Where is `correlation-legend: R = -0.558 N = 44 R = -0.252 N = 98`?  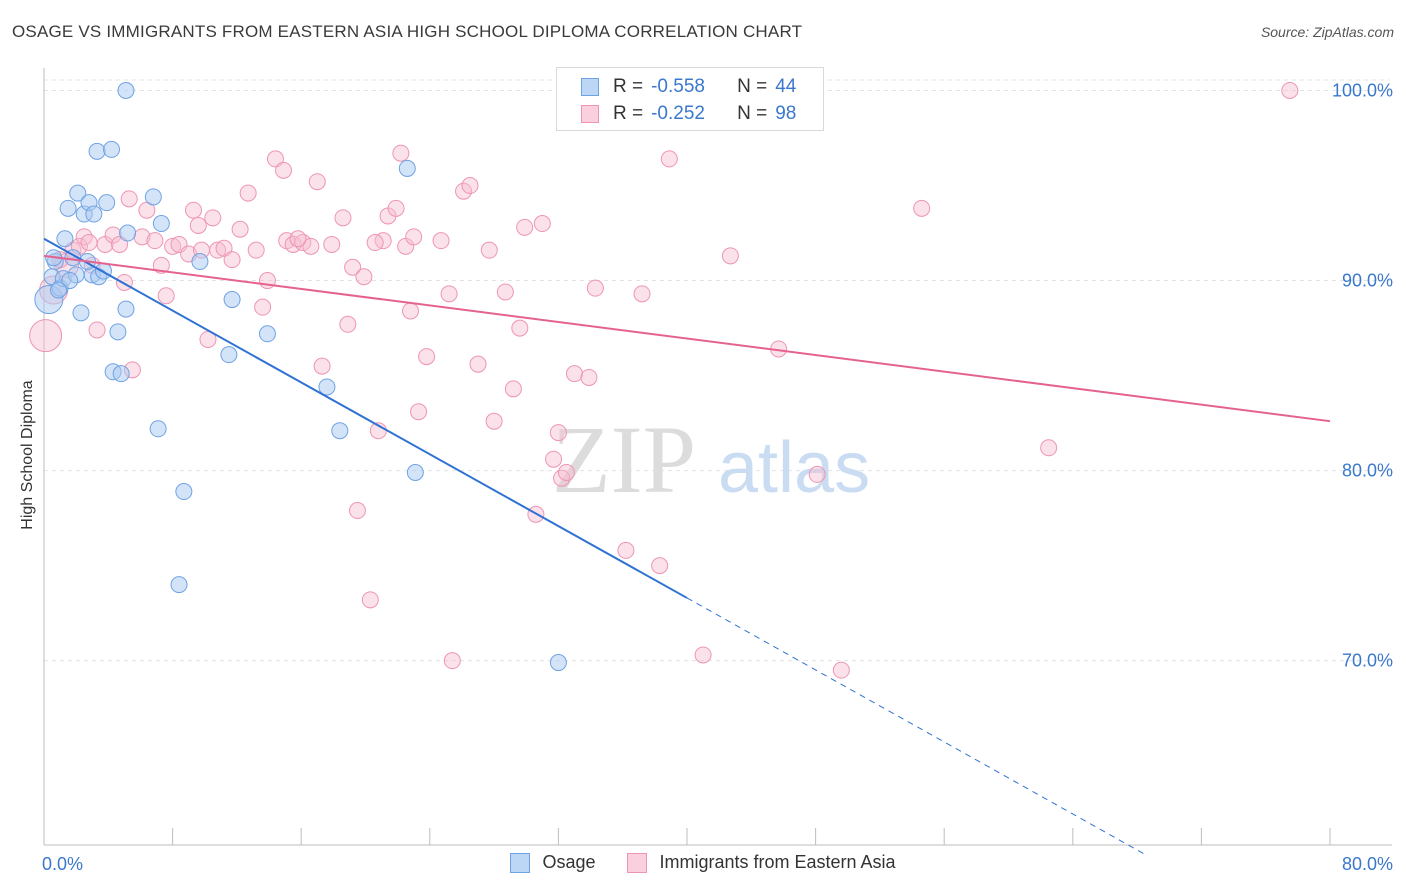
correlation-legend: R = -0.558 N = 44 R = -0.252 N = 98 is located at coordinates (690, 99).